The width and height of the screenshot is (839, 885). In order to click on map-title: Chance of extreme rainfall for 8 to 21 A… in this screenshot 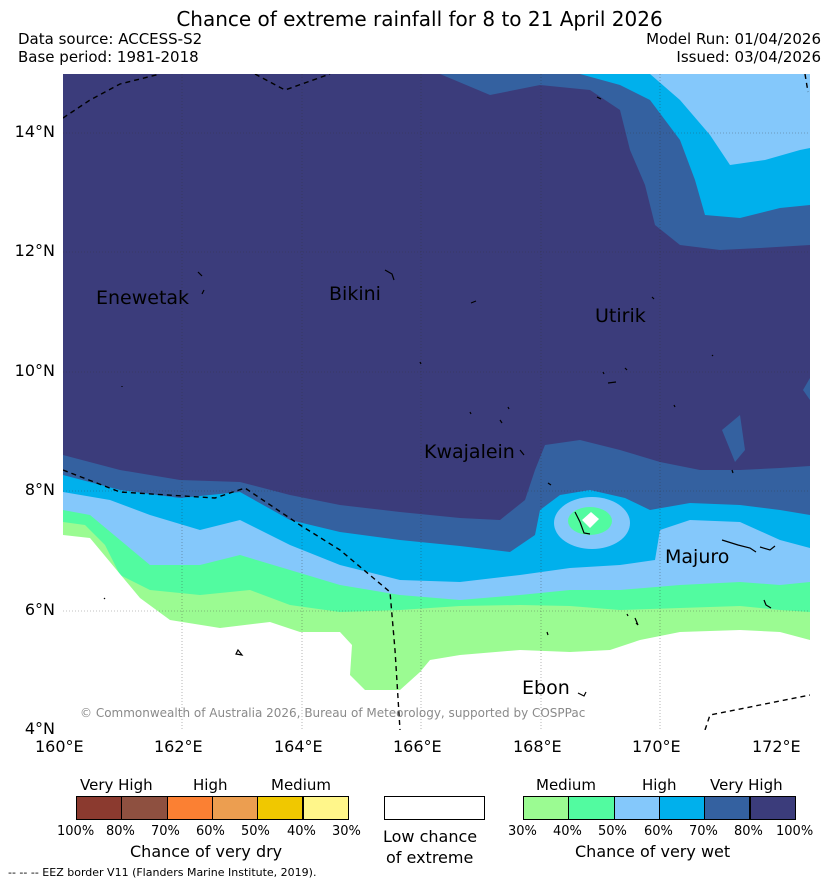, I will do `click(419, 19)`.